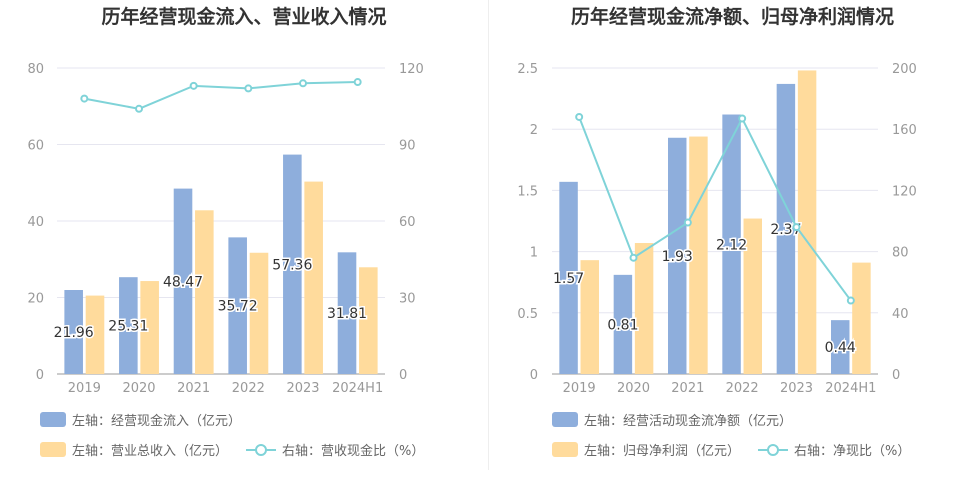  What do you see at coordinates (527, 69) in the screenshot?
I see `y-left-tick-label: 2.5` at bounding box center [527, 69].